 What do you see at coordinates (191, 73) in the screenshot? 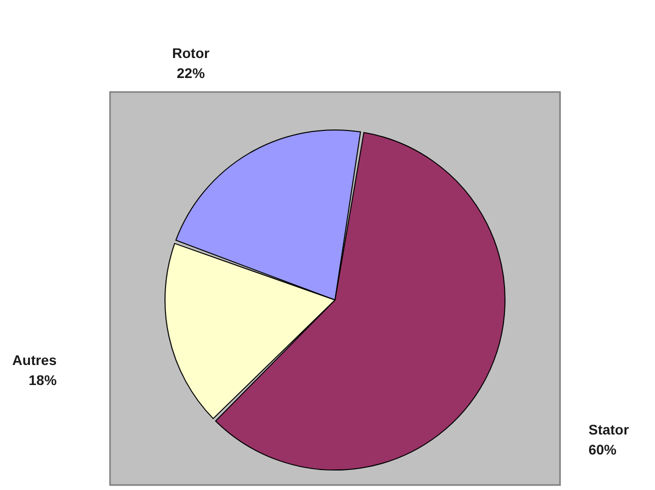
I see `data-label: 22%` at bounding box center [191, 73].